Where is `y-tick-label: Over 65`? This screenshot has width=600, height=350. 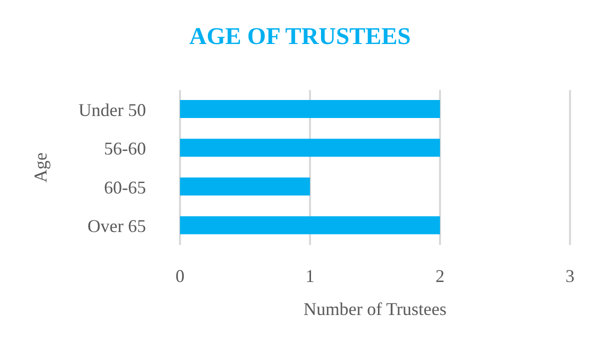 y-tick-label: Over 65 is located at coordinates (117, 226).